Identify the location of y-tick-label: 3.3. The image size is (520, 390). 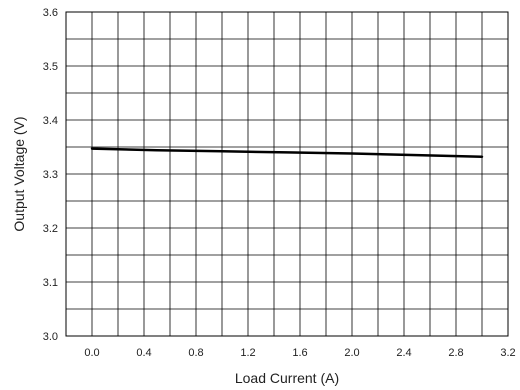
(50, 175).